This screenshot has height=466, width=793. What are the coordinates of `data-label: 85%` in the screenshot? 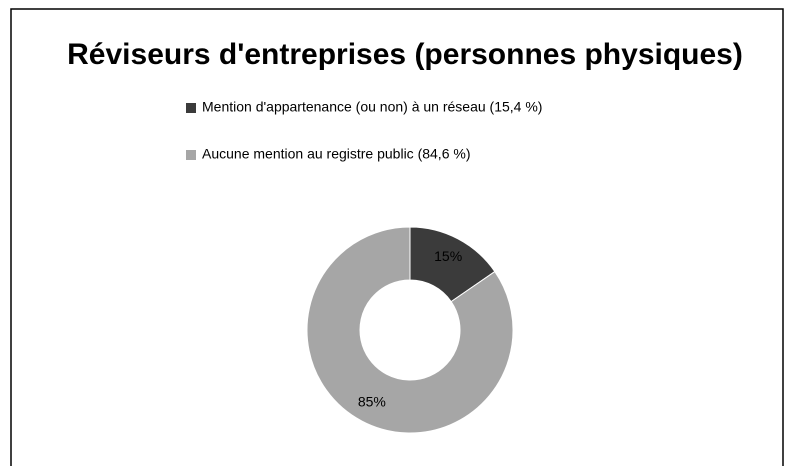 It's located at (372, 401).